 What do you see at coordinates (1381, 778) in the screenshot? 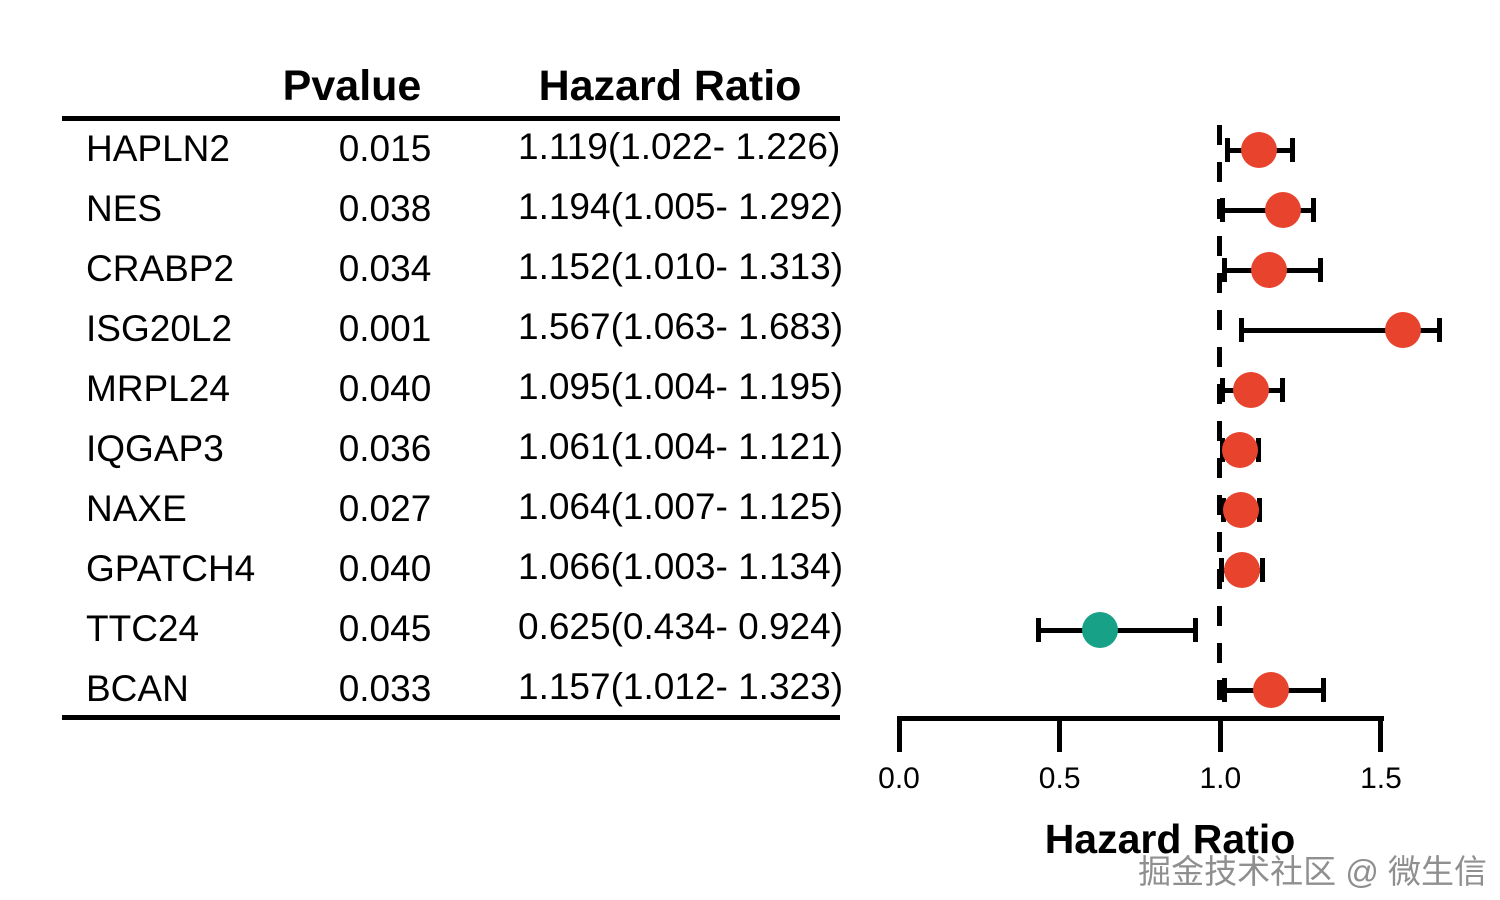
I see `x-axis-tick-label: 1.5` at bounding box center [1381, 778].